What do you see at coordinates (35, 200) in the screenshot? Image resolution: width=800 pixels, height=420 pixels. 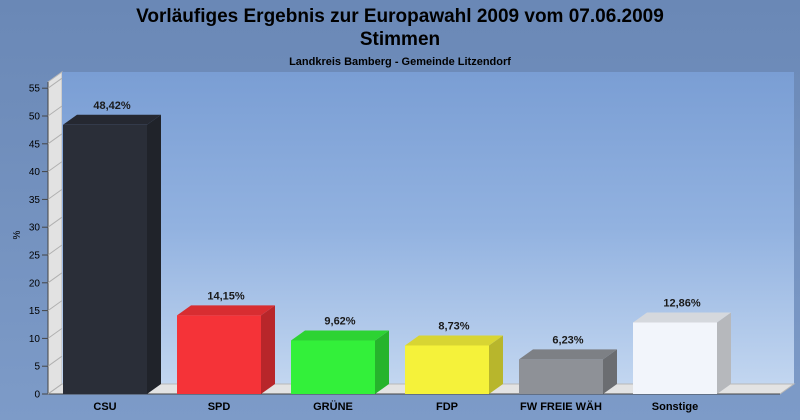 I see `y-tick-label: 35` at bounding box center [35, 200].